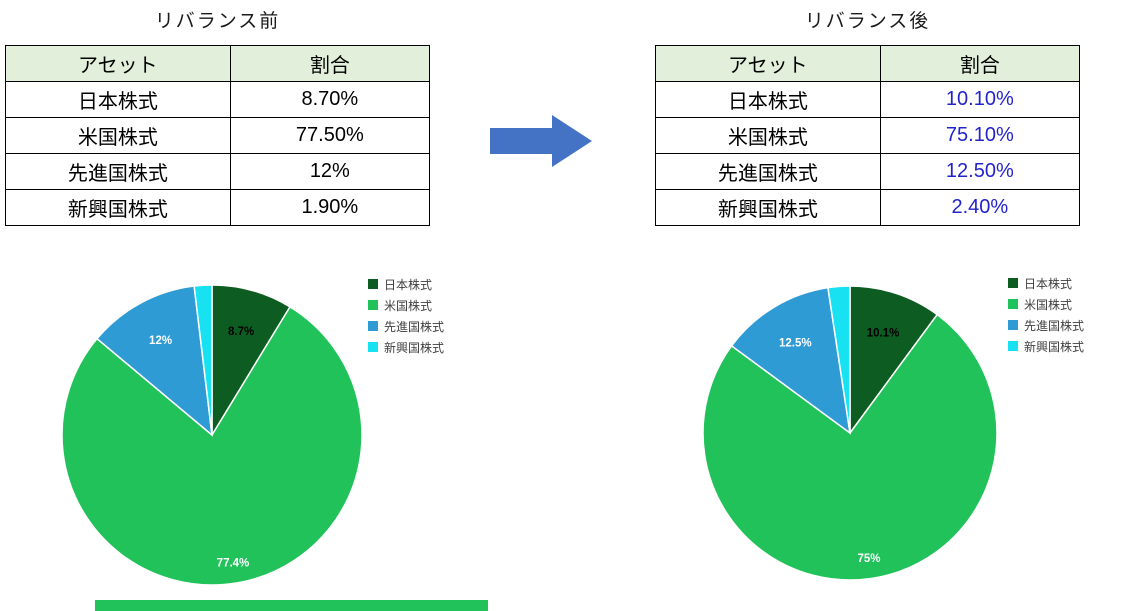 Image resolution: width=1121 pixels, height=611 pixels. I want to click on clipped-chart-fragment, so click(291, 605).